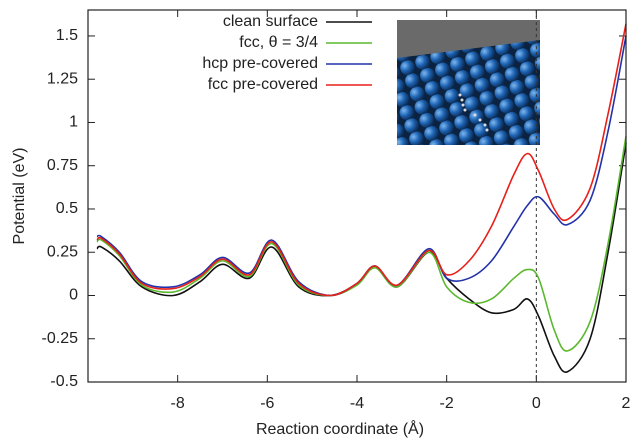 The width and height of the screenshot is (634, 443). I want to click on x-tick-label: 0, so click(536, 403).